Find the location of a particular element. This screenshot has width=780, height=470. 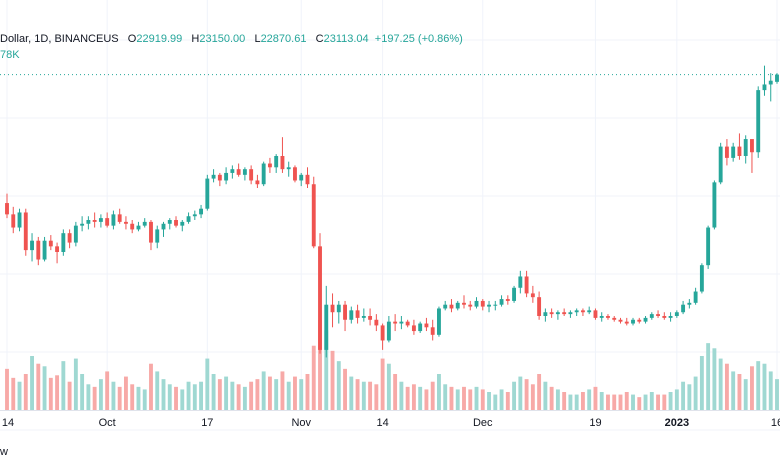

symbol-name: Dollar is located at coordinates (14, 39).